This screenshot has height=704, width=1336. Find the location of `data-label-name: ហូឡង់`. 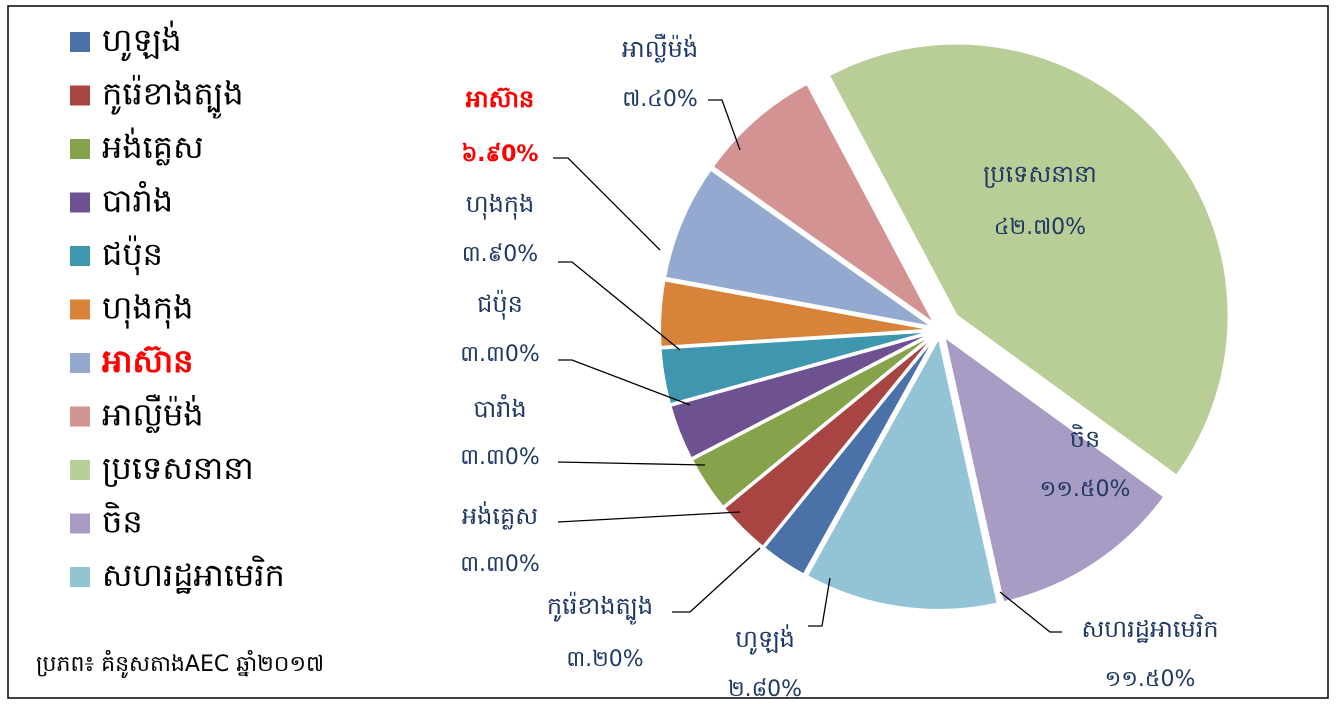

data-label-name: ហូឡង់ is located at coordinates (765, 639).